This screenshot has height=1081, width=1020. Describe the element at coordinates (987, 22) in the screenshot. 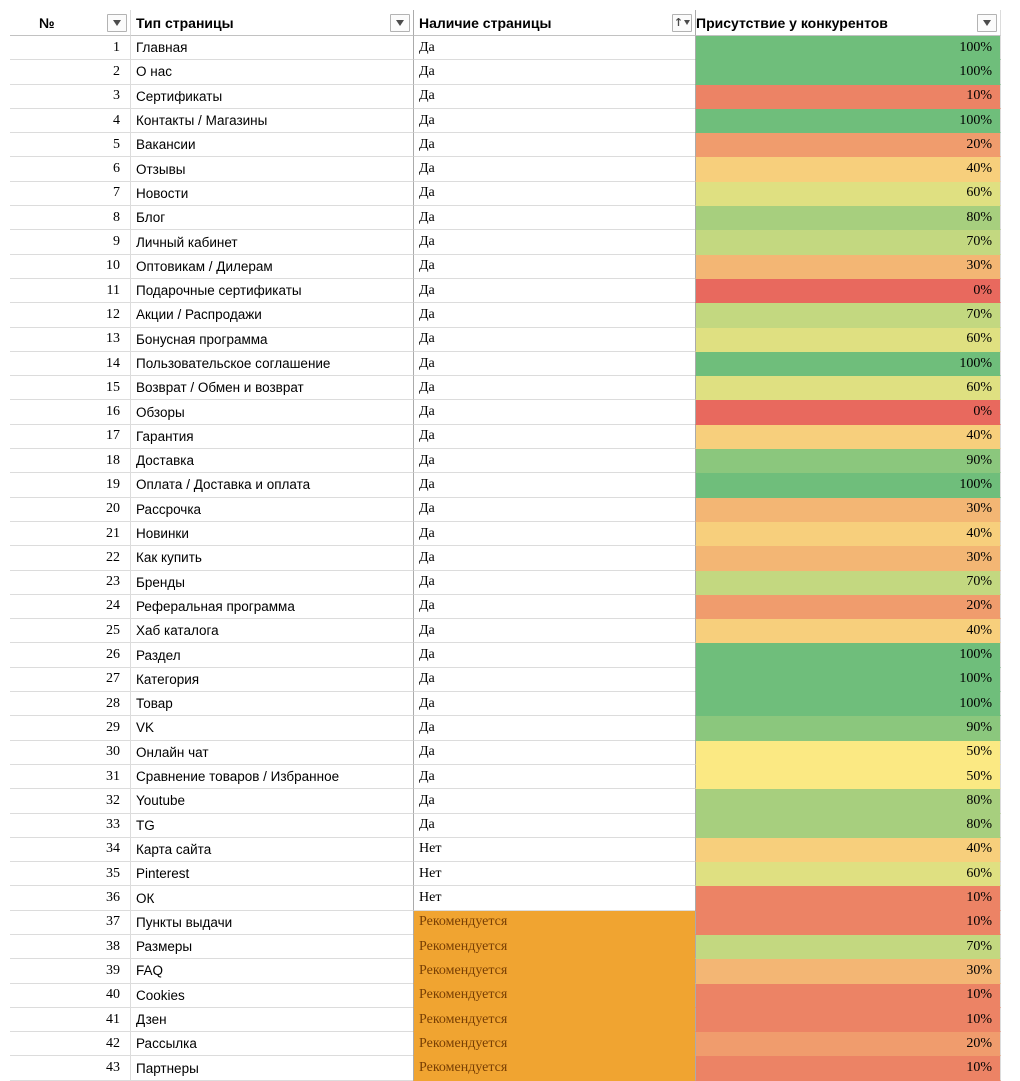

I see `filter-button-competitor-presence: ↑` at that location.